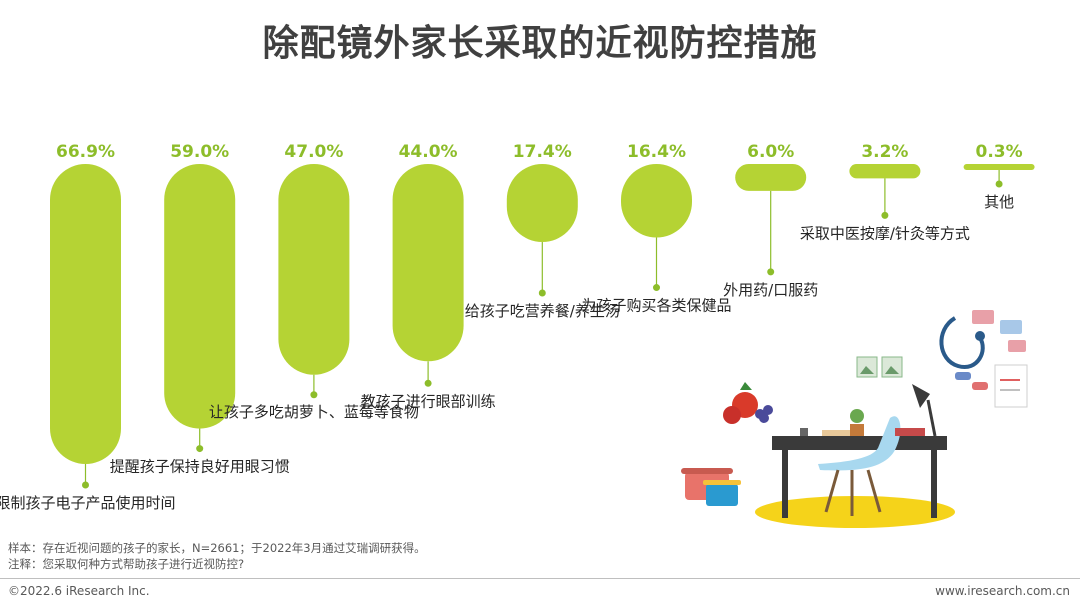 Image resolution: width=1080 pixels, height=607 pixels. Describe the element at coordinates (1011, 386) in the screenshot. I see `medical-report-icon` at that location.